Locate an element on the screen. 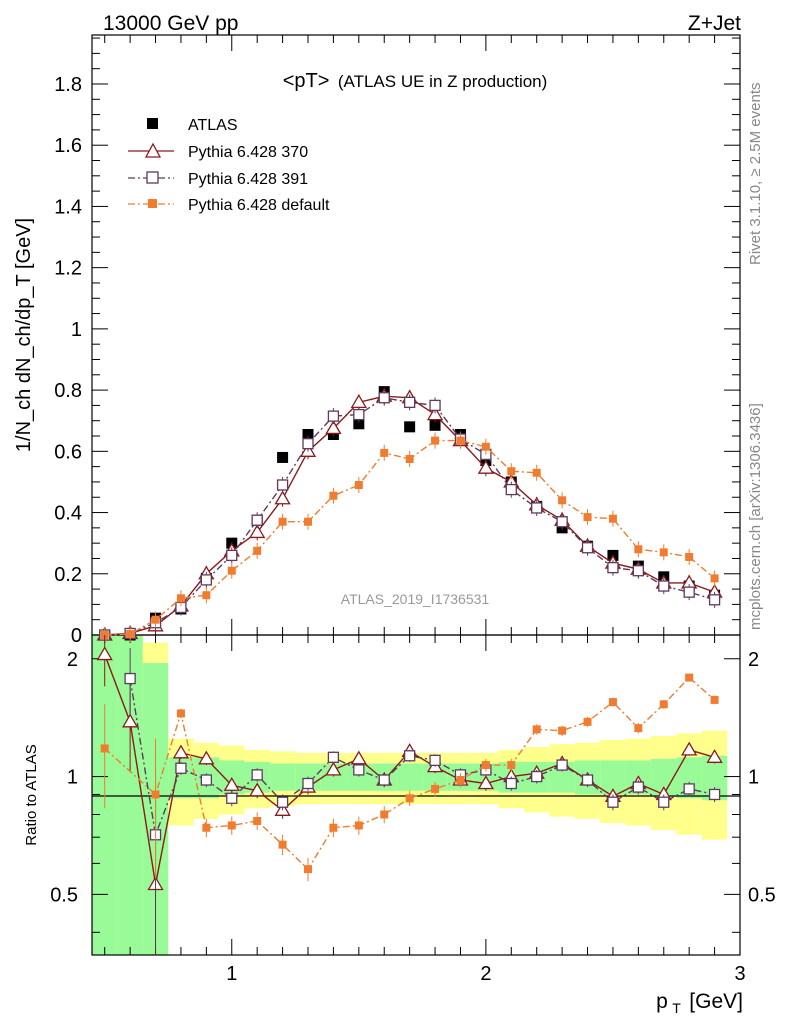 Image resolution: width=786 pixels, height=1024 pixels. legend-entry-default: Pythia 6.428 default is located at coordinates (229, 205).